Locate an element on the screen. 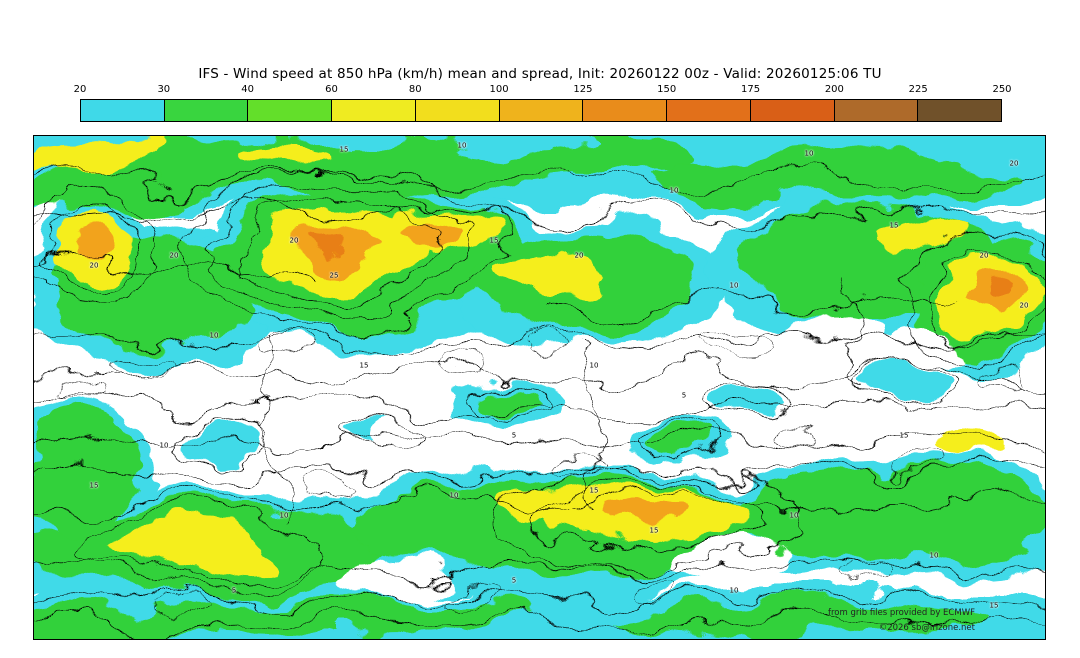 This screenshot has width=1080, height=658. colorbar-tick-label: 175 is located at coordinates (750, 89).